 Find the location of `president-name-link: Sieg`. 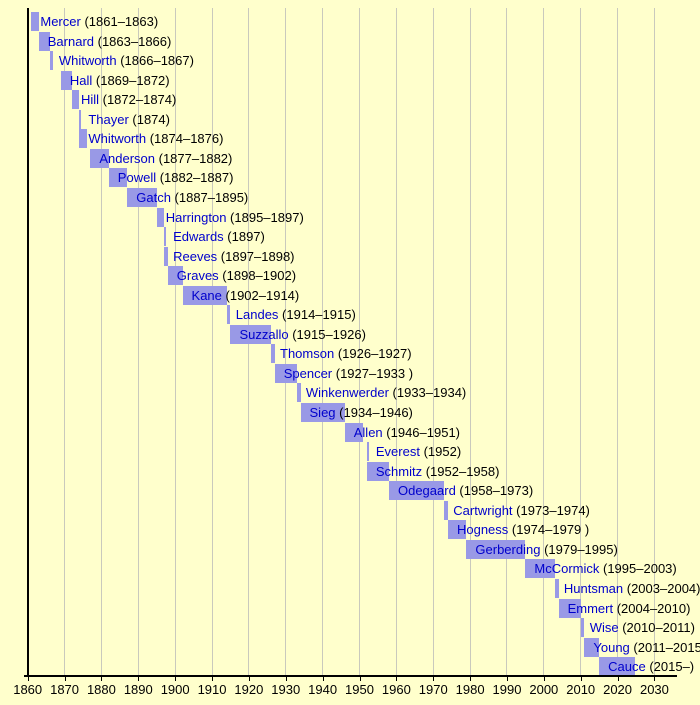

president-name-link: Sieg is located at coordinates (322, 412).